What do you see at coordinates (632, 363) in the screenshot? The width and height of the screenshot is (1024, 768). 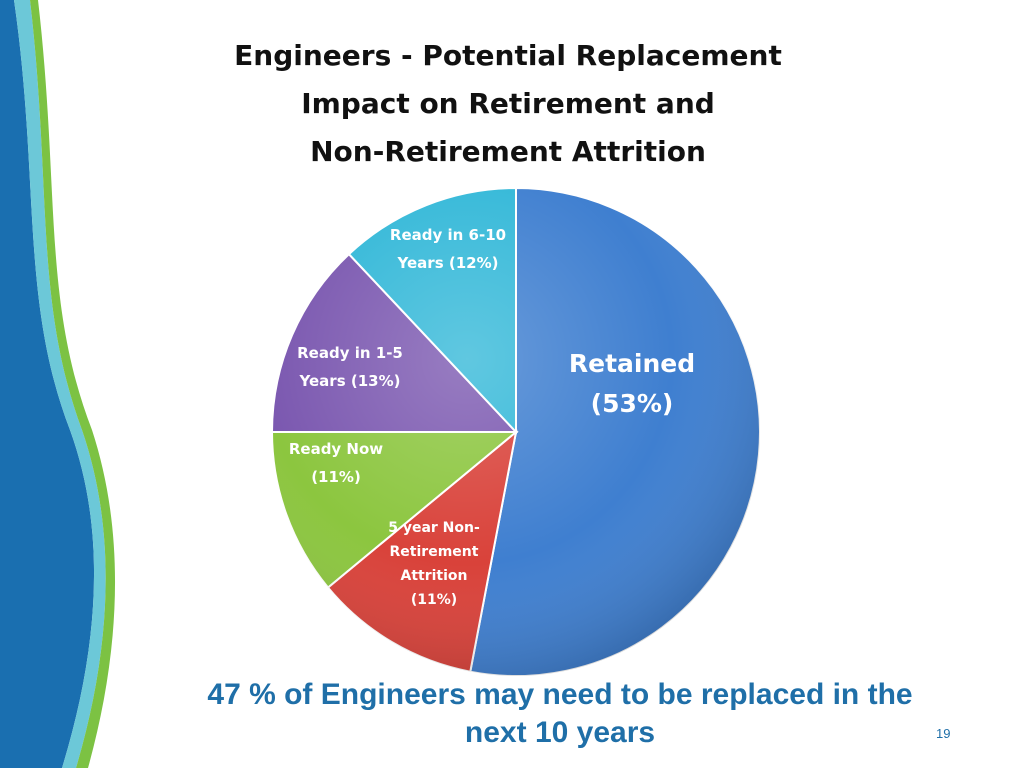 I see `slice-label-line: Retained` at bounding box center [632, 363].